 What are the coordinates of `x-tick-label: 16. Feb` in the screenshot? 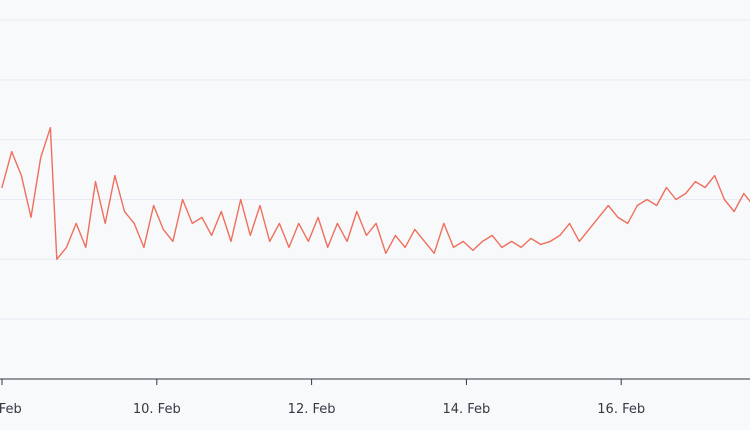 It's located at (621, 409).